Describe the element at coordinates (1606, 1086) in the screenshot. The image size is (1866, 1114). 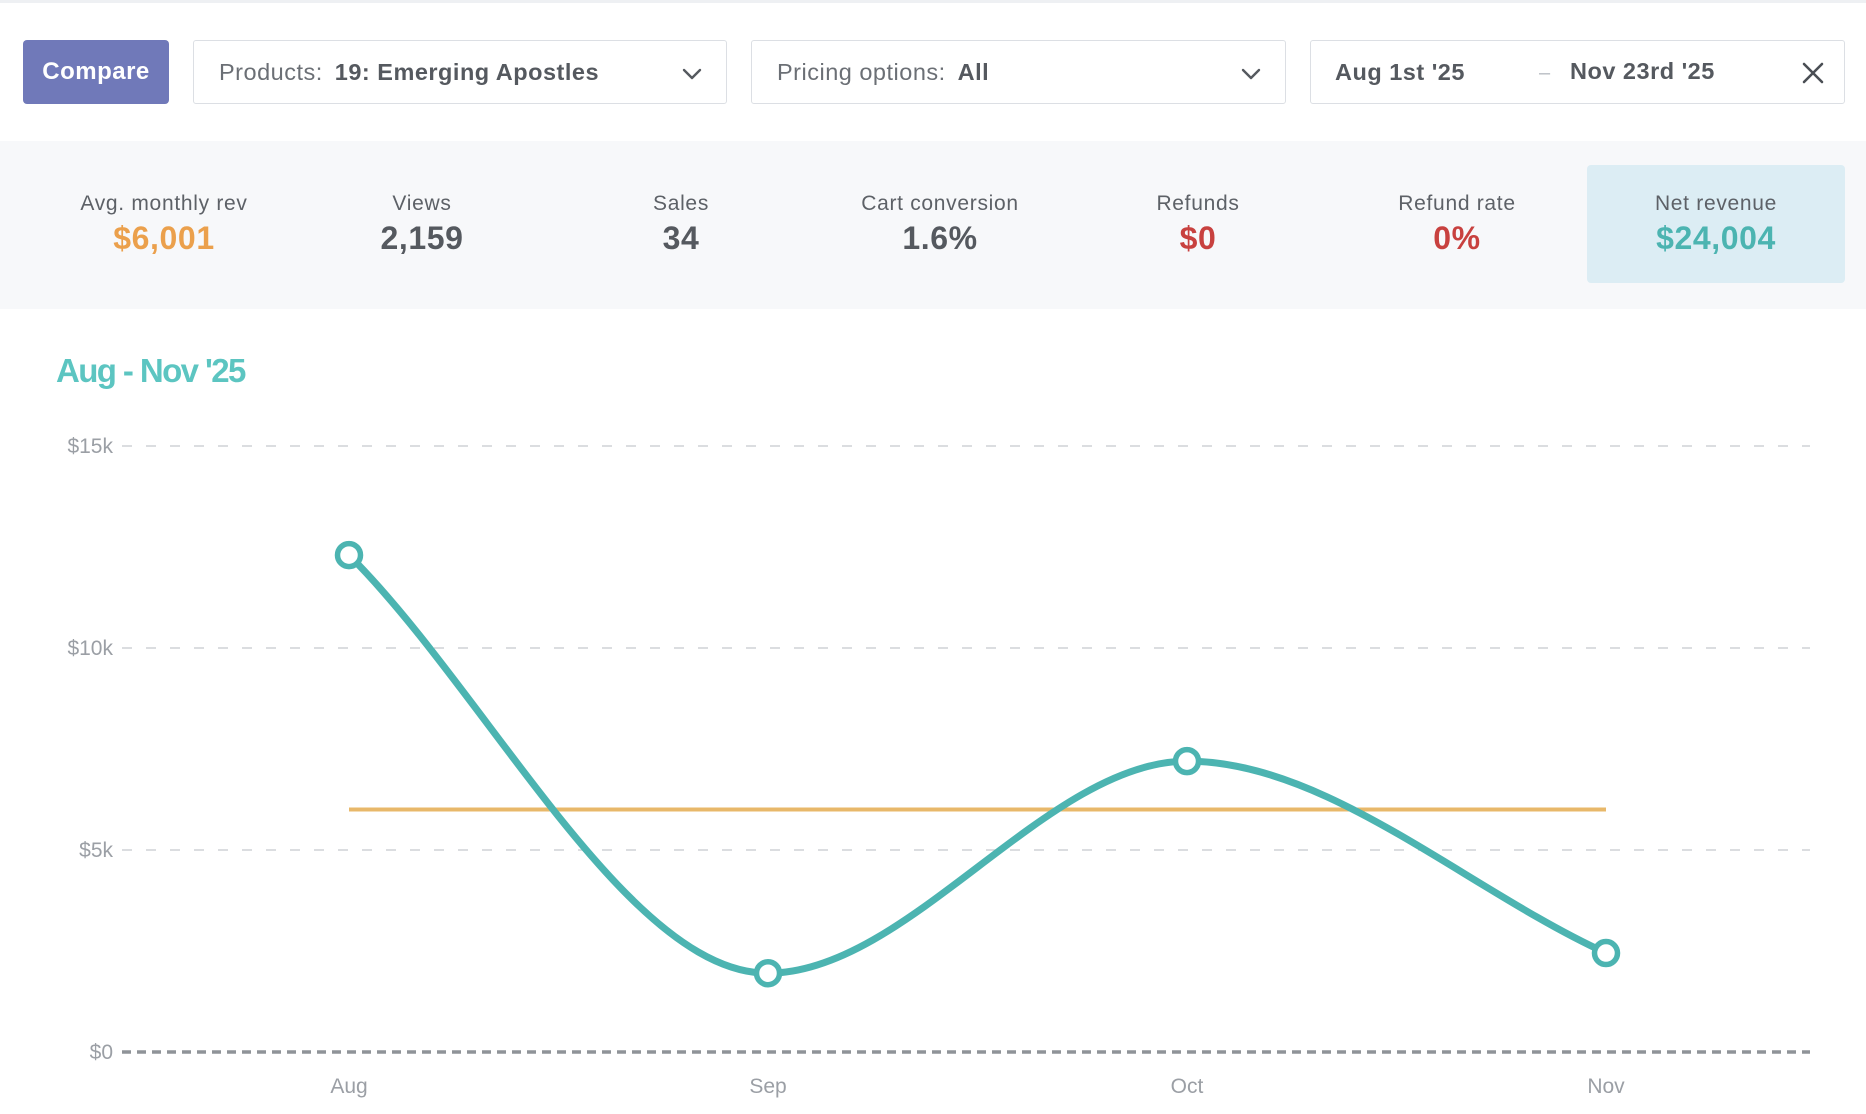
I see `x-tick-label: Nov` at that location.